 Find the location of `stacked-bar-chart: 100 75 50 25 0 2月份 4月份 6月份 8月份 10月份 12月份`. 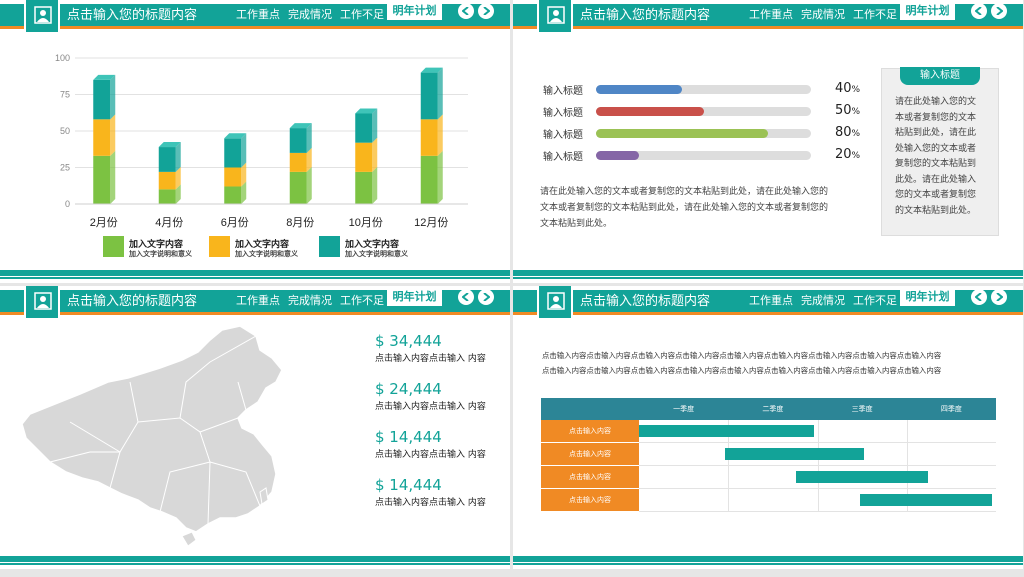

stacked-bar-chart: 100 75 50 25 0 2月份 4月份 6月份 8月份 10月份 12月份 is located at coordinates (261, 141).